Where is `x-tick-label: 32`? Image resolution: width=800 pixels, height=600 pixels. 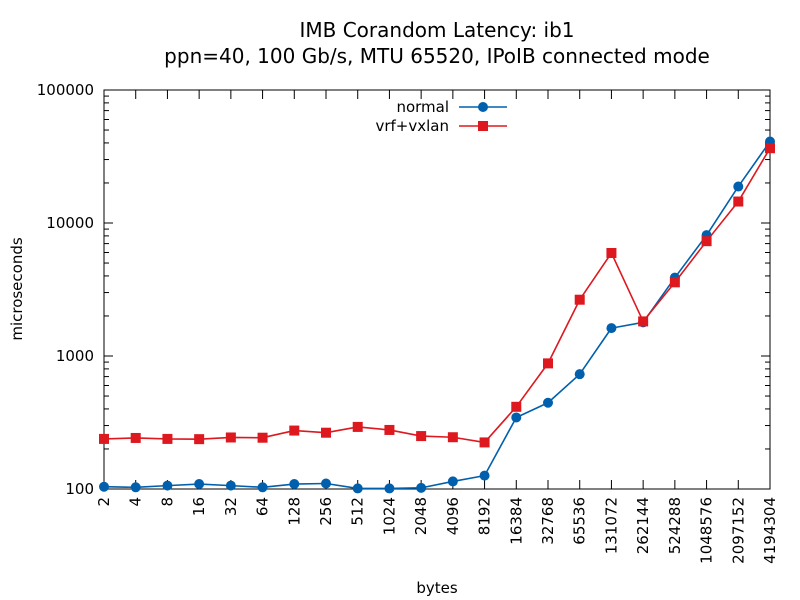 x-tick-label: 32 is located at coordinates (231, 506).